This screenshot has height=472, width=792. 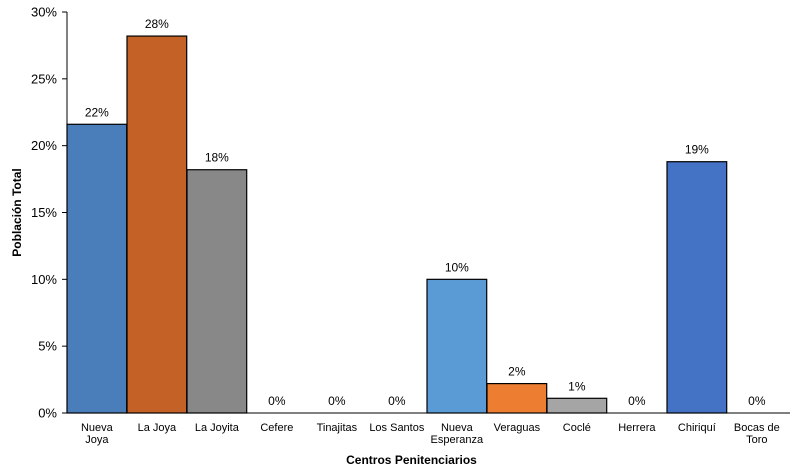 I want to click on y-tick-label: 25%, so click(x=44, y=78).